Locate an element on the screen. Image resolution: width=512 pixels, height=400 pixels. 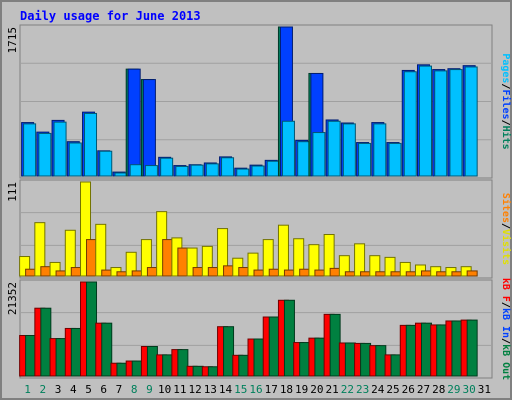
x-tick-label: 28 is located at coordinates (438, 389).